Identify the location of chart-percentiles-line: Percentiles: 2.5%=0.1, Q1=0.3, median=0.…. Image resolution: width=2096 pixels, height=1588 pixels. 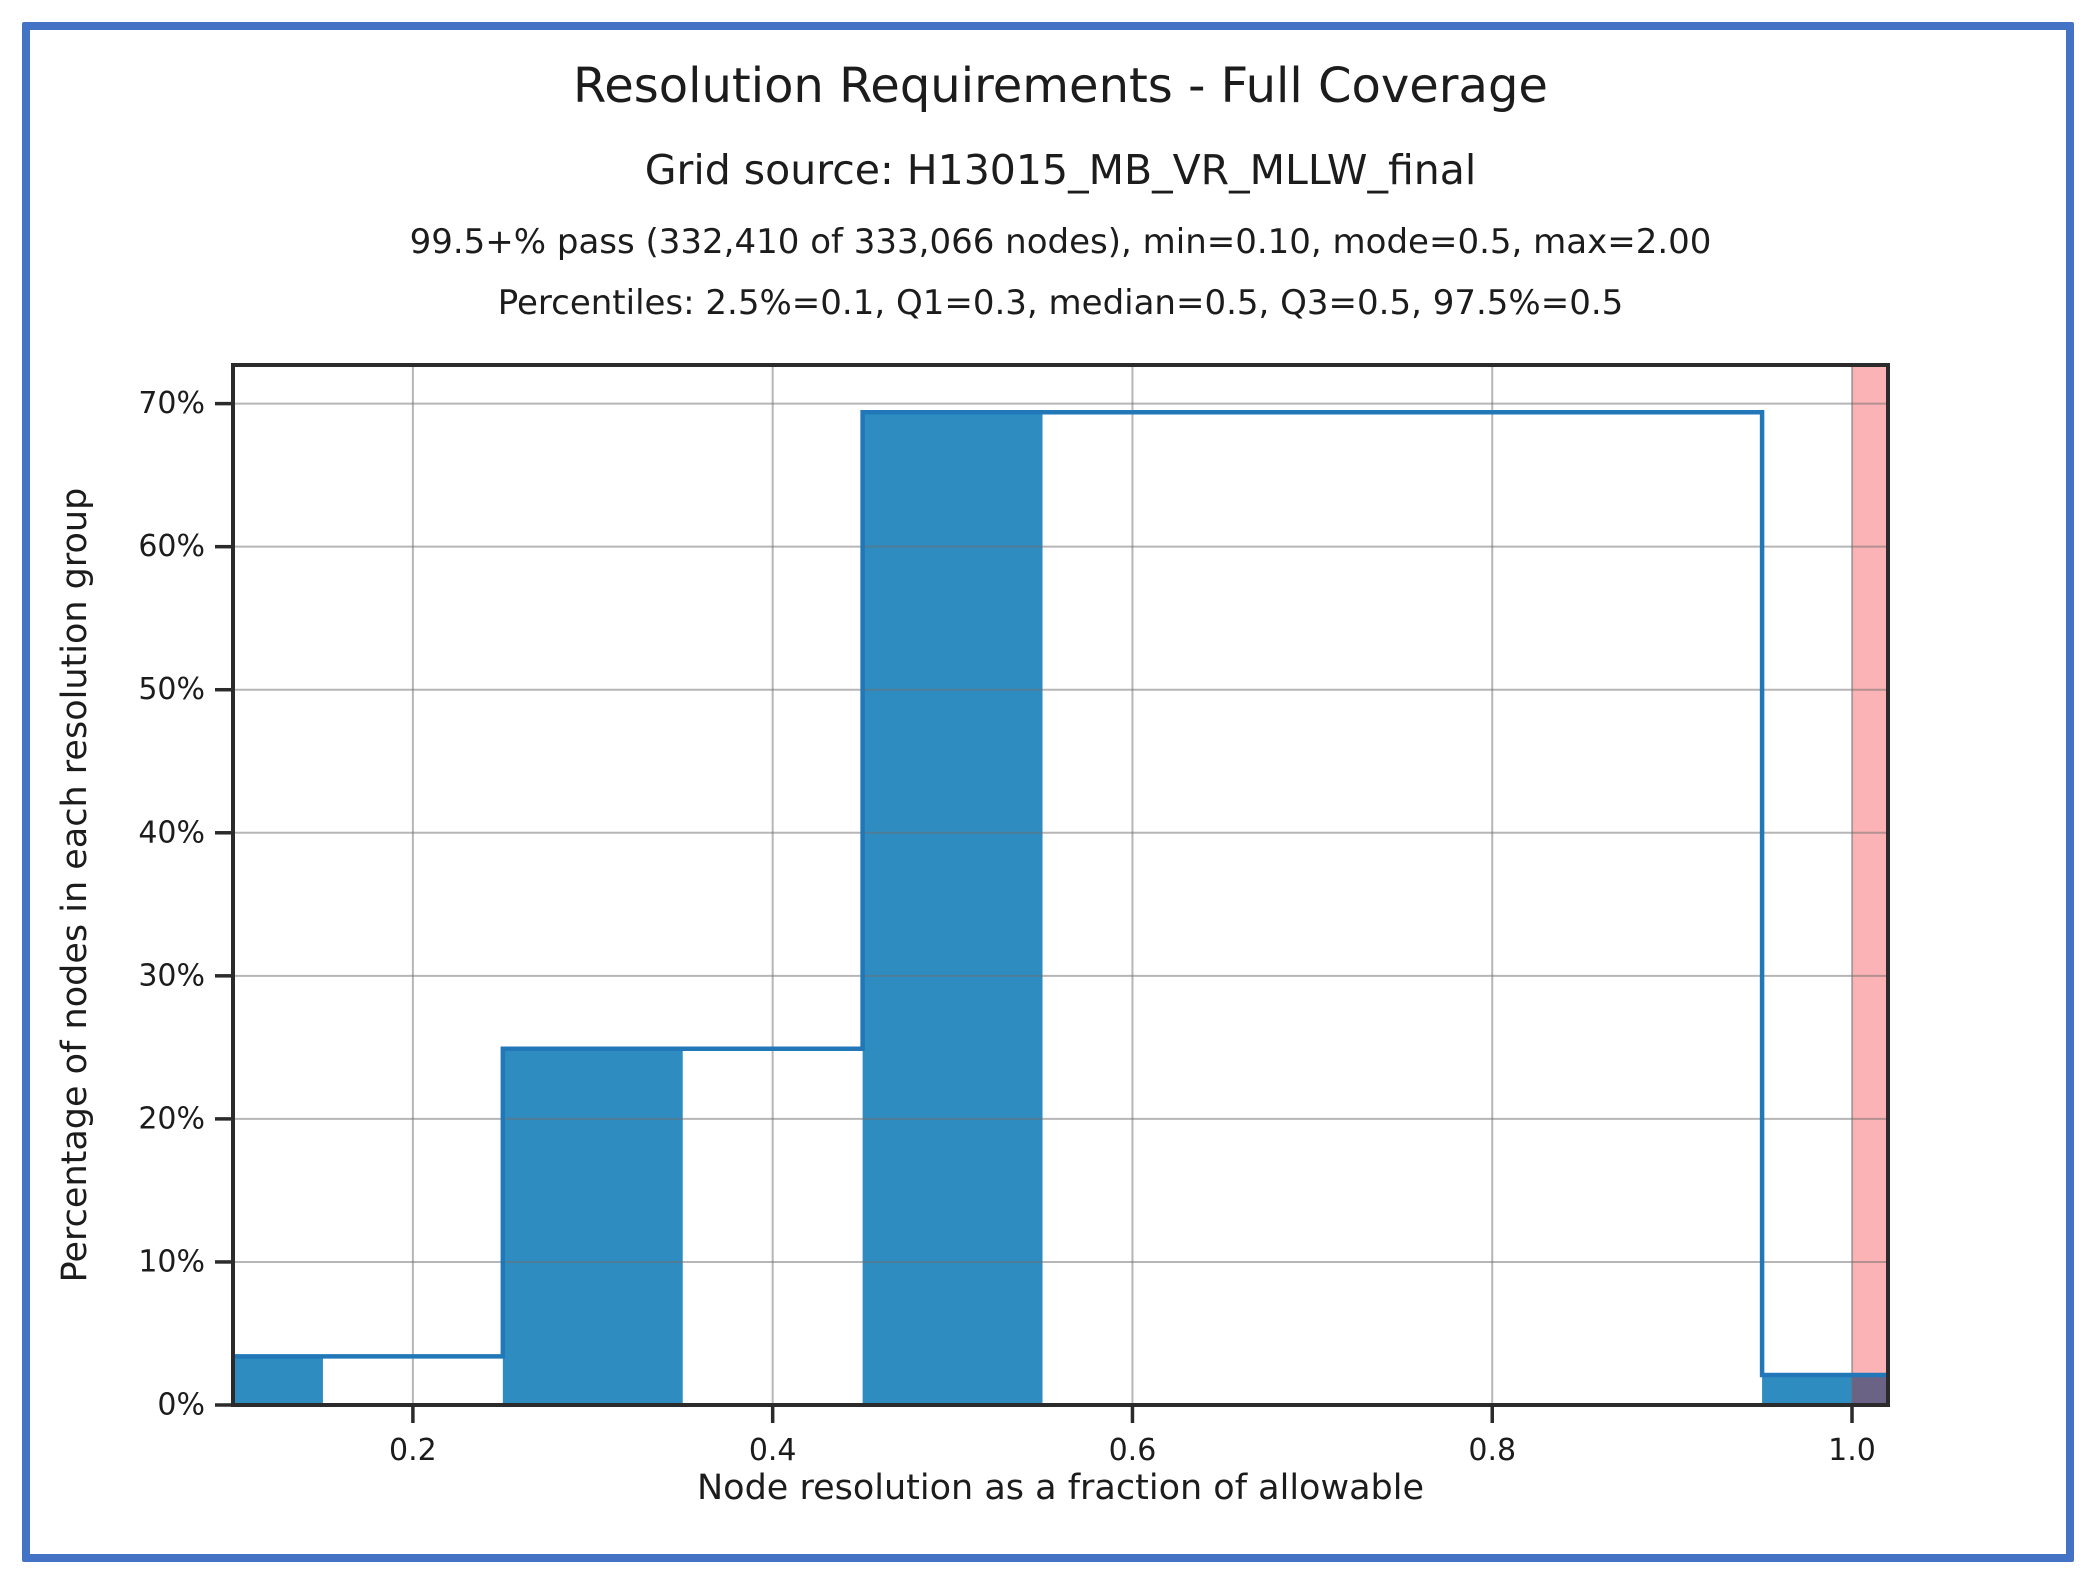
(1060, 303).